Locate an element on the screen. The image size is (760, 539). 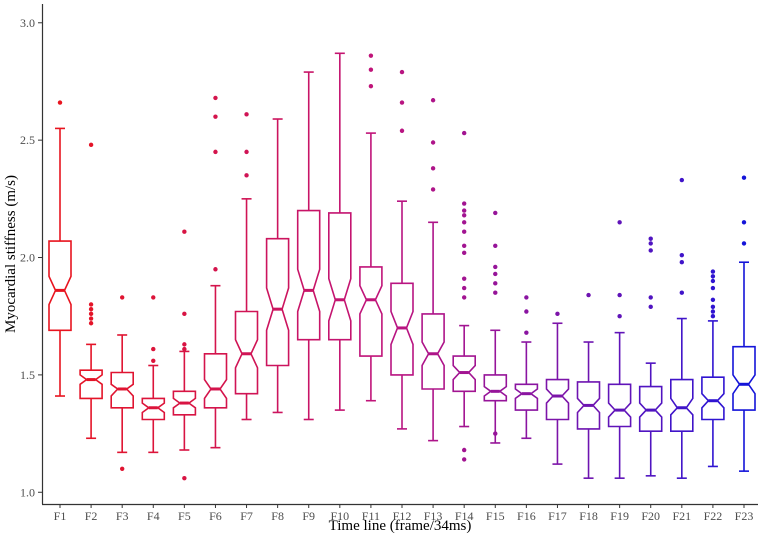
x-tick-label: F20 is located at coordinates (650, 516).